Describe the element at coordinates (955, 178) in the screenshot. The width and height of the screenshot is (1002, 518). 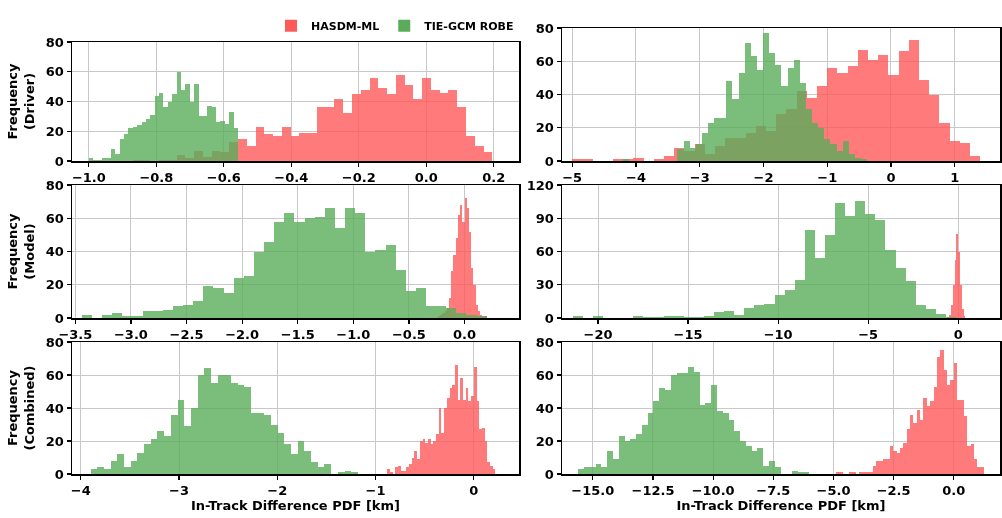
I see `x-tick-label: 1` at that location.